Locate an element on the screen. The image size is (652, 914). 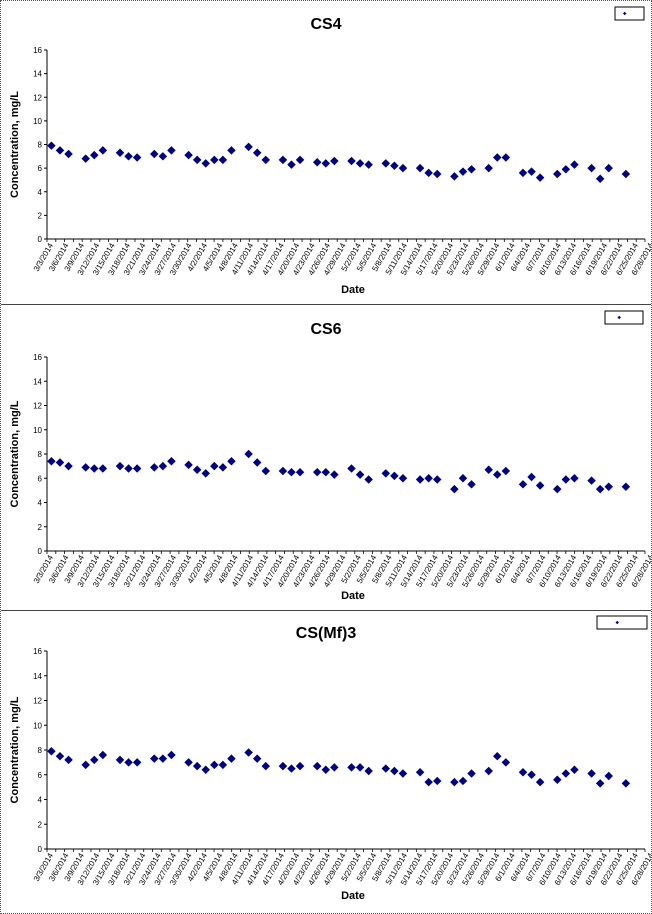
x-axis-title: Date is located at coordinates (353, 290).